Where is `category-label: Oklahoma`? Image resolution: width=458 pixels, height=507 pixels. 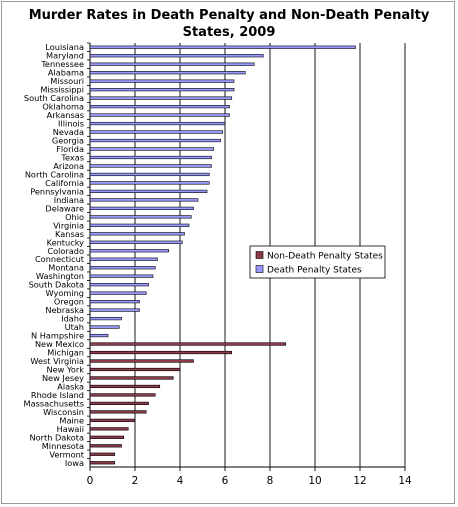 category-label: Oklahoma is located at coordinates (63, 107).